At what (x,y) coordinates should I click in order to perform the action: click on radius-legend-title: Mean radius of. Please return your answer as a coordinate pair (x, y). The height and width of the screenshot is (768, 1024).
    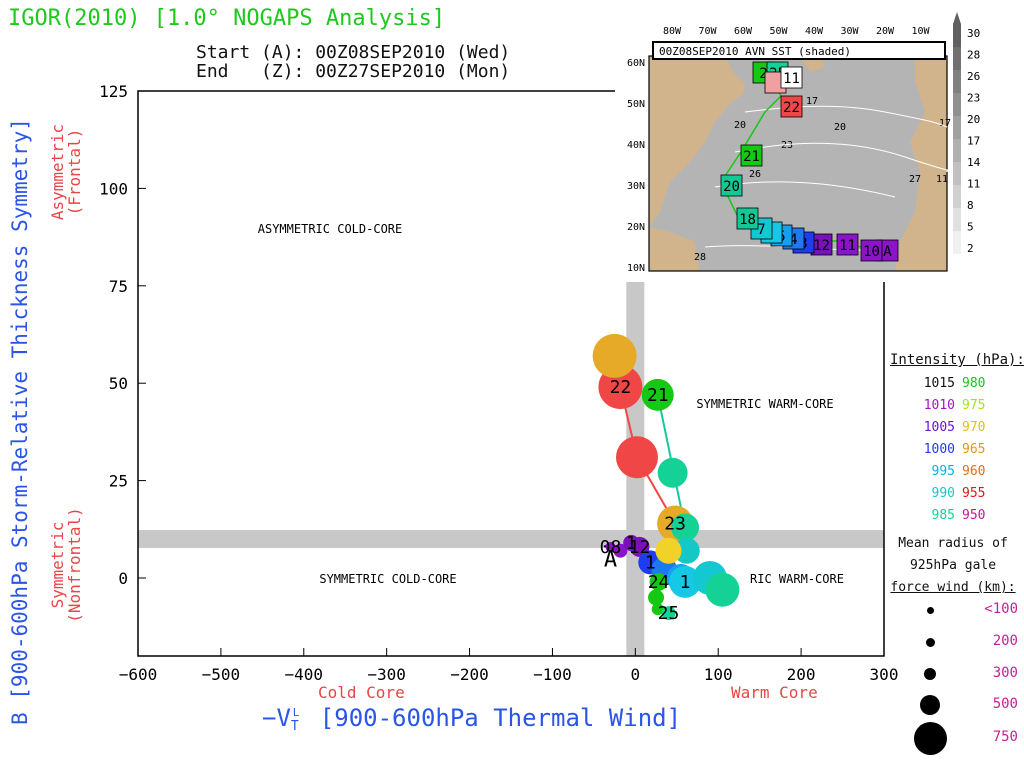
    Looking at the image, I should click on (953, 543).